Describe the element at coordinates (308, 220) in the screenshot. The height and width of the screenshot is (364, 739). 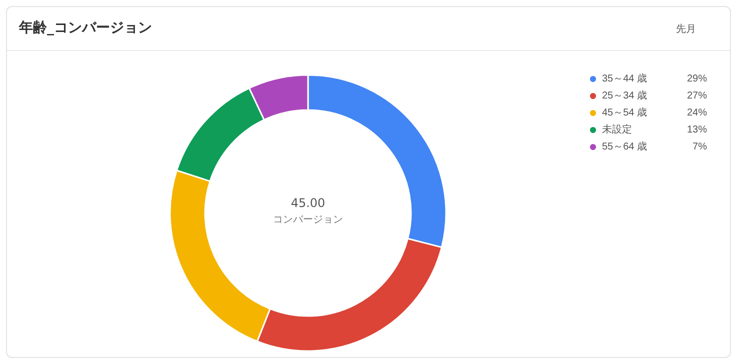
I see `text: コンバージョン` at that location.